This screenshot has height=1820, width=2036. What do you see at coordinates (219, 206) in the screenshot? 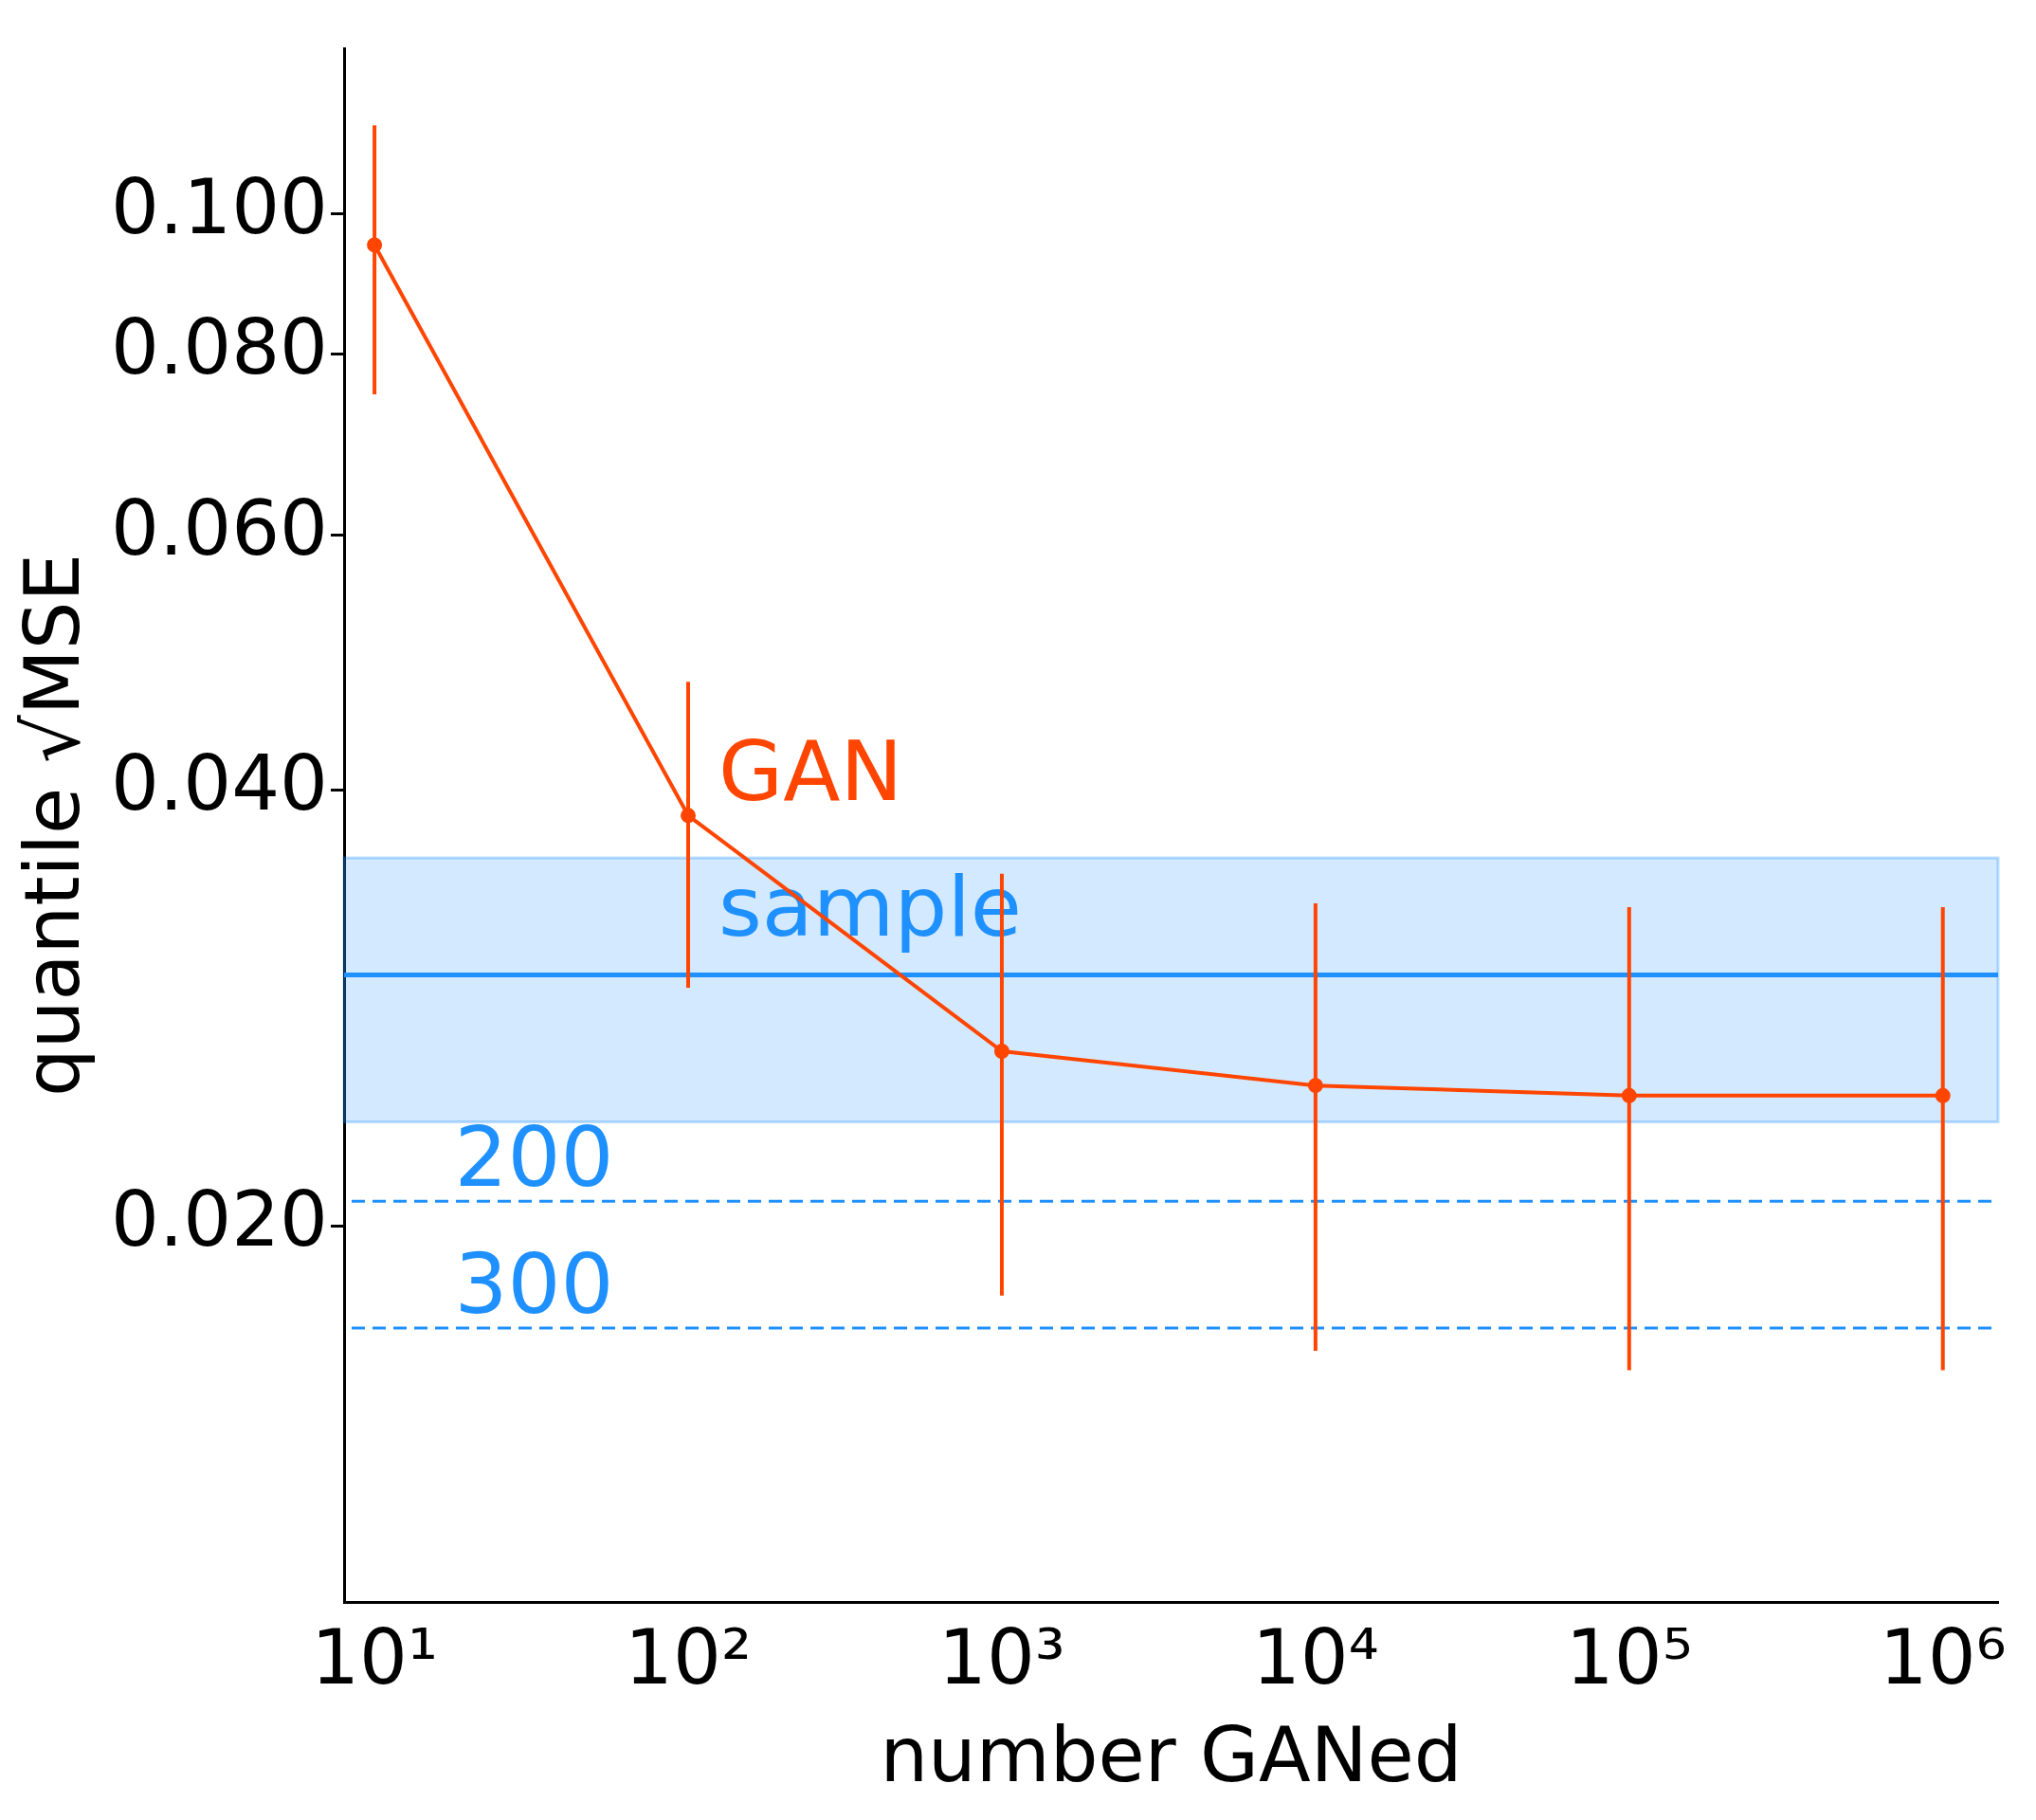
I see `y-tick-label: 0.100` at bounding box center [219, 206].